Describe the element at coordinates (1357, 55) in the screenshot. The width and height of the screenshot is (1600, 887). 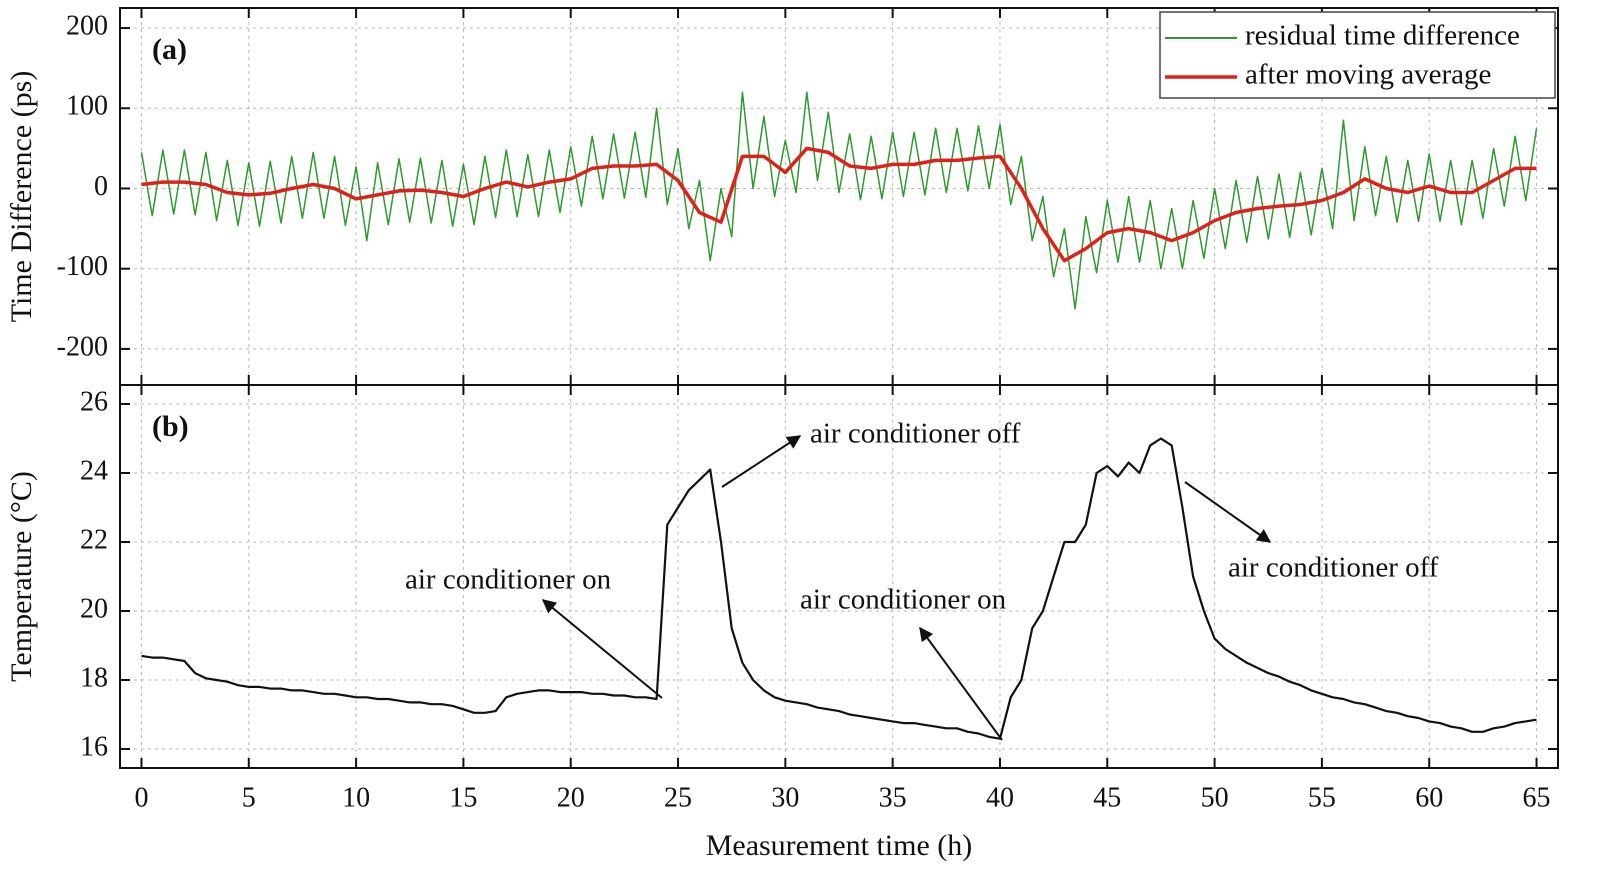
I see `legend-box` at that location.